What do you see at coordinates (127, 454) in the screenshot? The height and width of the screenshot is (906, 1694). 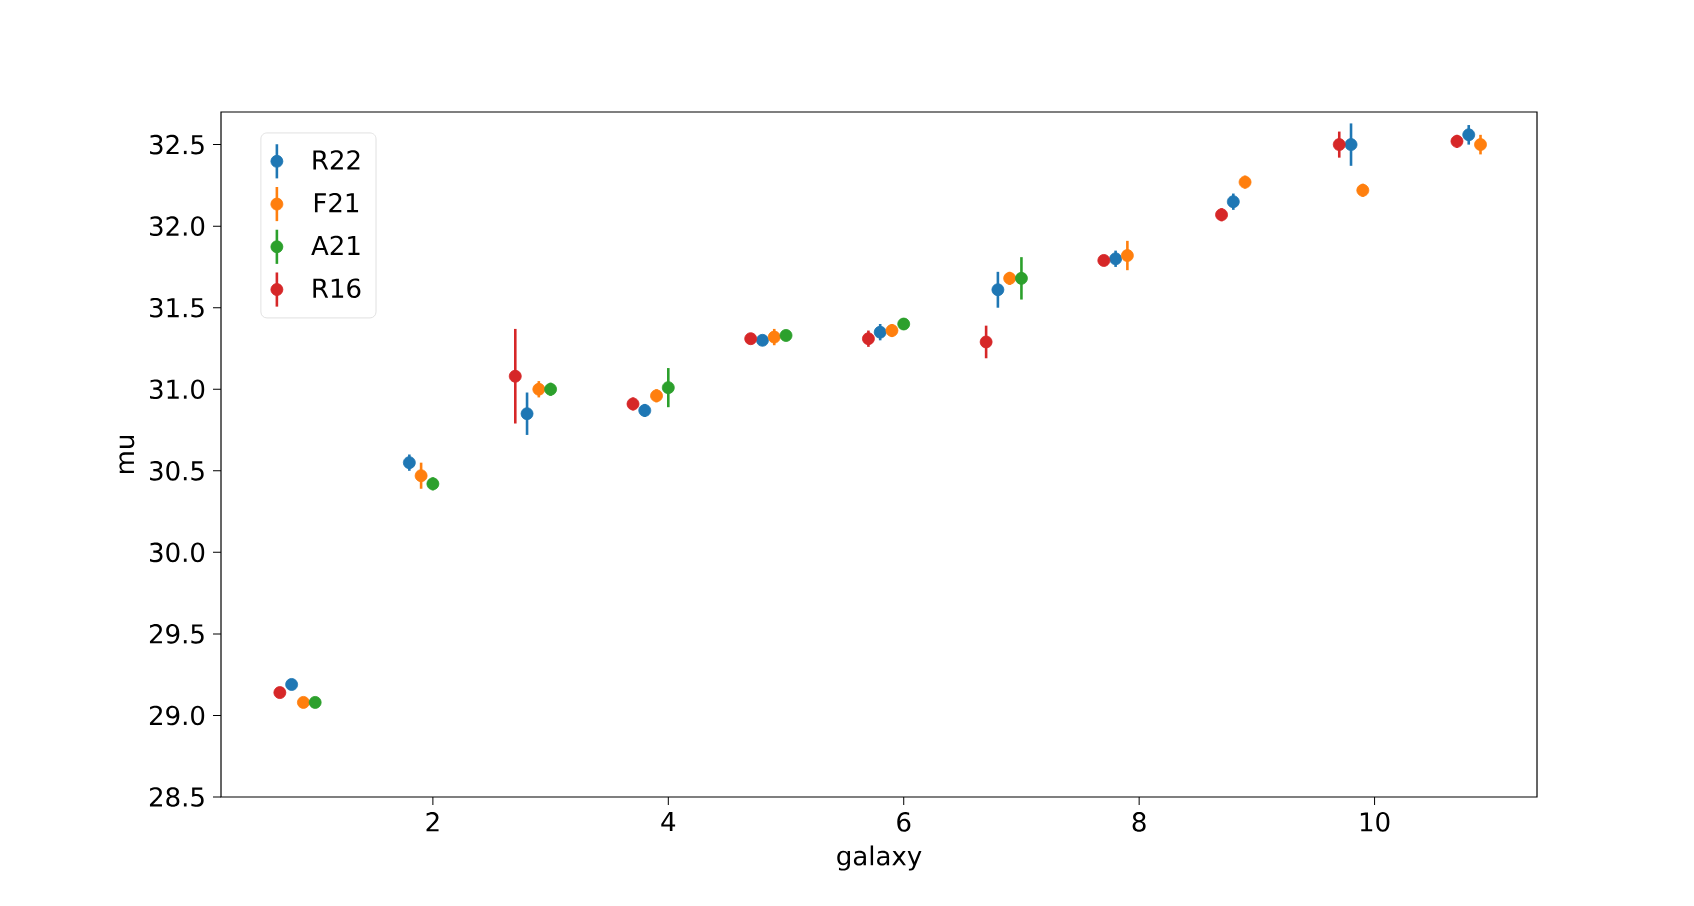 I see `y-axis-title: mu` at bounding box center [127, 454].